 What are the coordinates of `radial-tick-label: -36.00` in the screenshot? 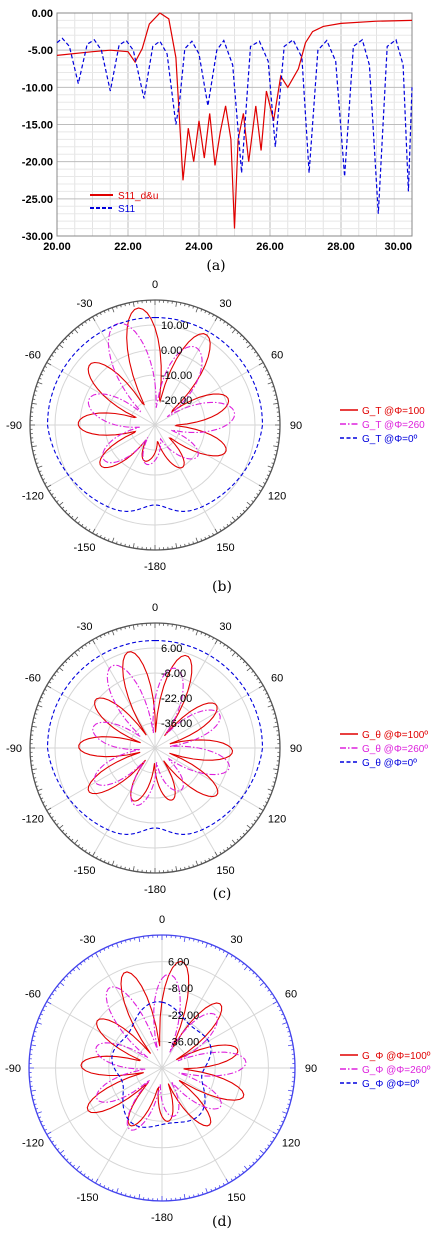 It's located at (183, 1042).